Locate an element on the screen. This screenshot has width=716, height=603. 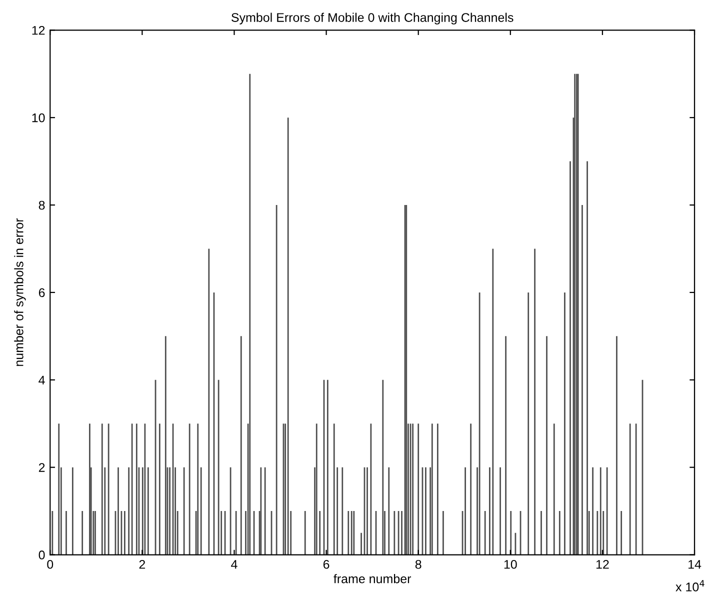
y-tick-label: 2 is located at coordinates (41, 467).